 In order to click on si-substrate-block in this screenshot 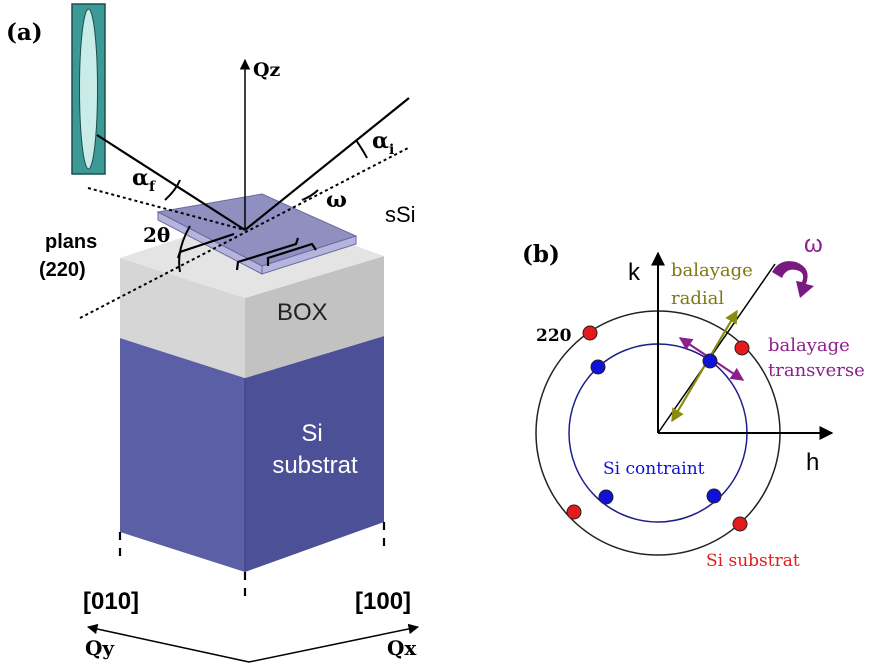, I will do `click(252, 454)`.